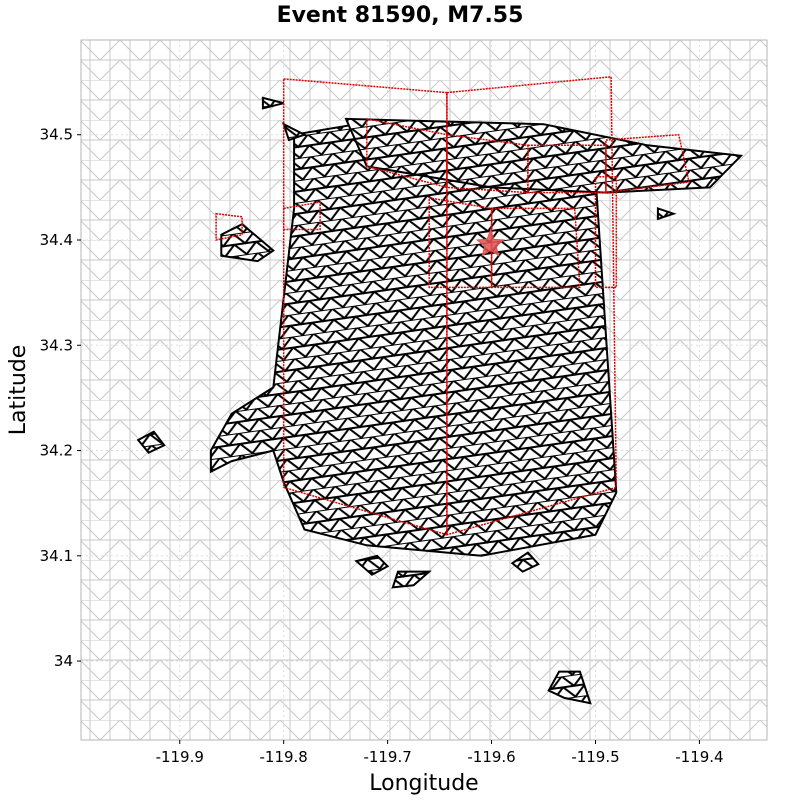  Describe the element at coordinates (400, 15) in the screenshot. I see `chart-title: Event 81590, M7.55` at that location.